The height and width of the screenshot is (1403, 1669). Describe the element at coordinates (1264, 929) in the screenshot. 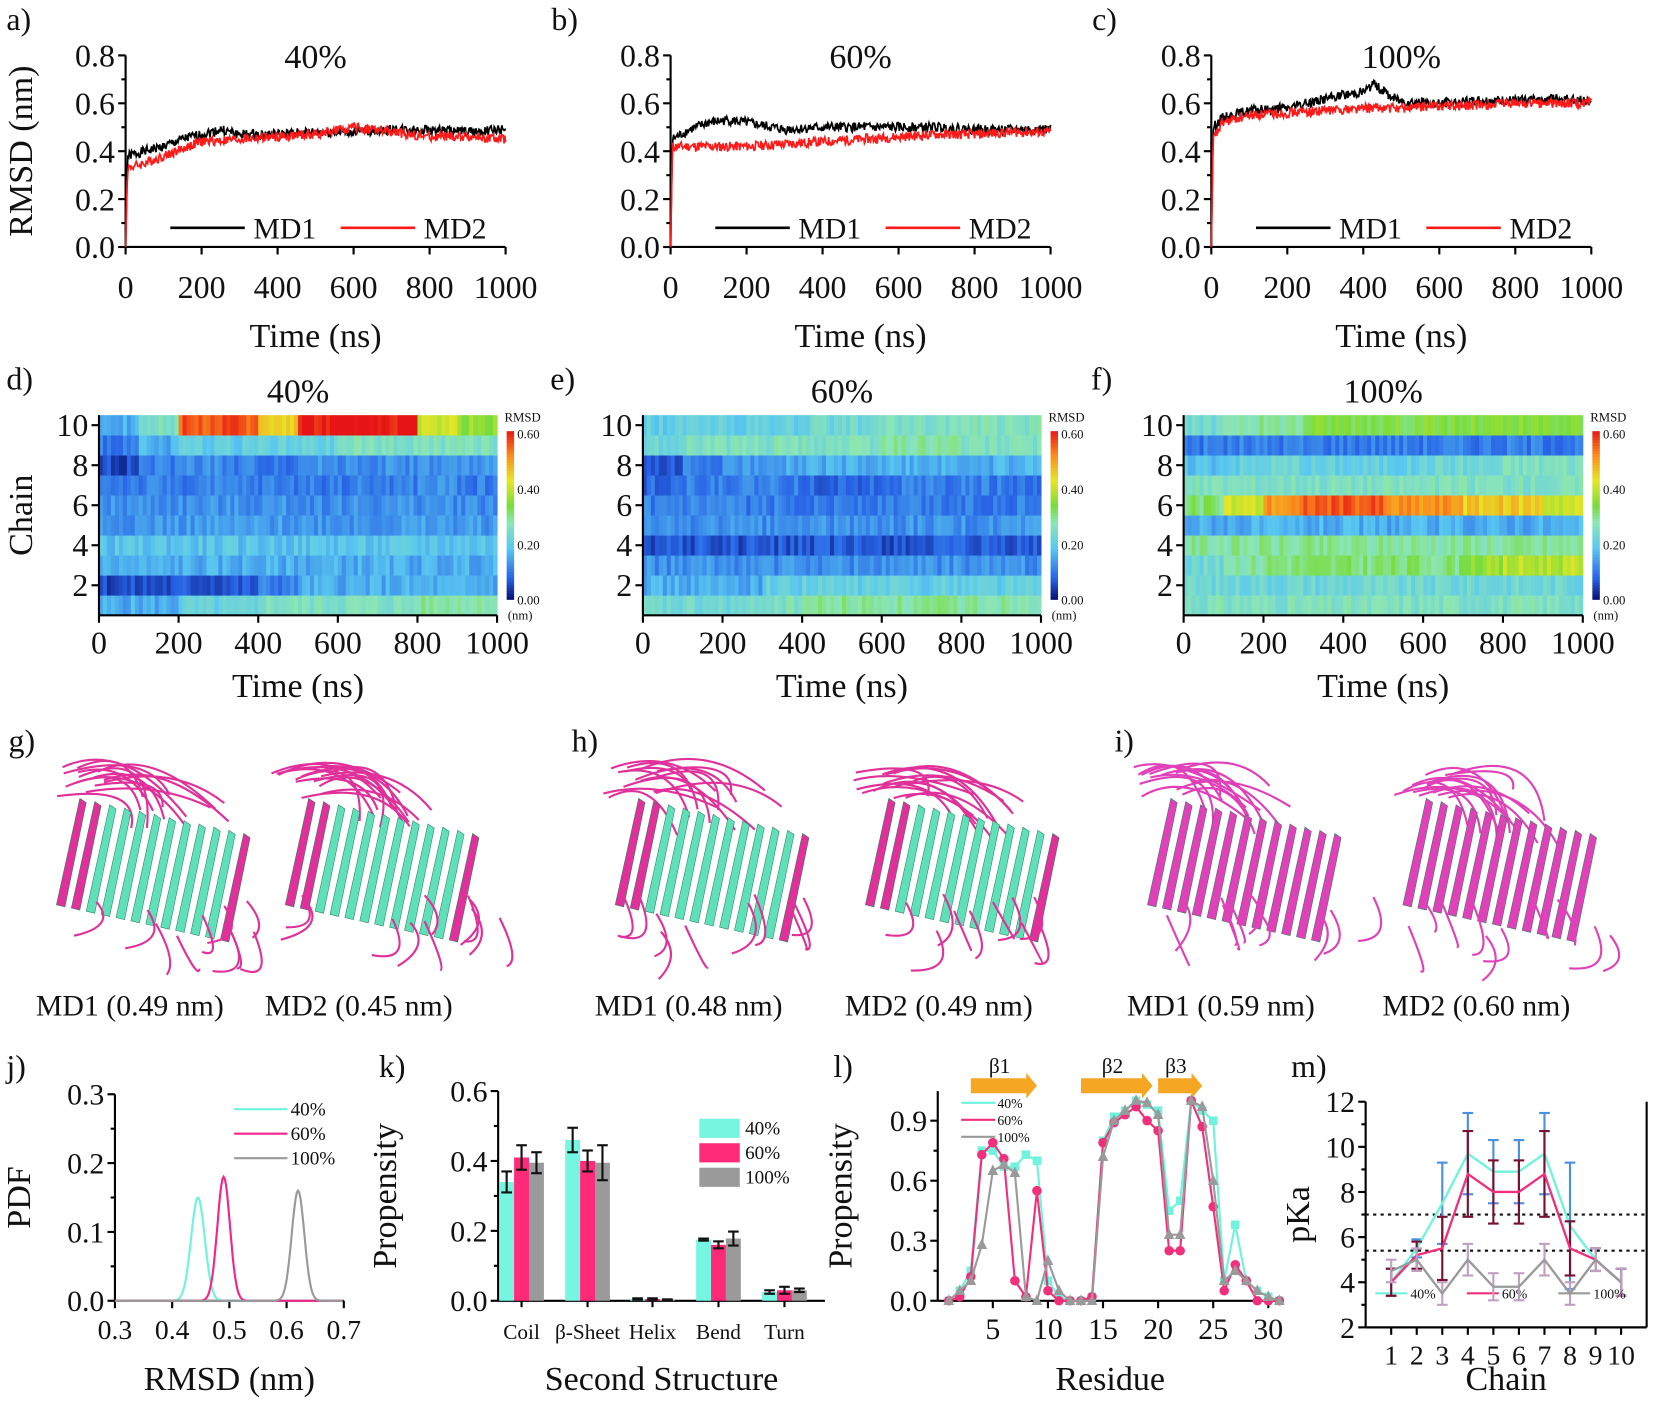

I see `coil-loop` at that location.